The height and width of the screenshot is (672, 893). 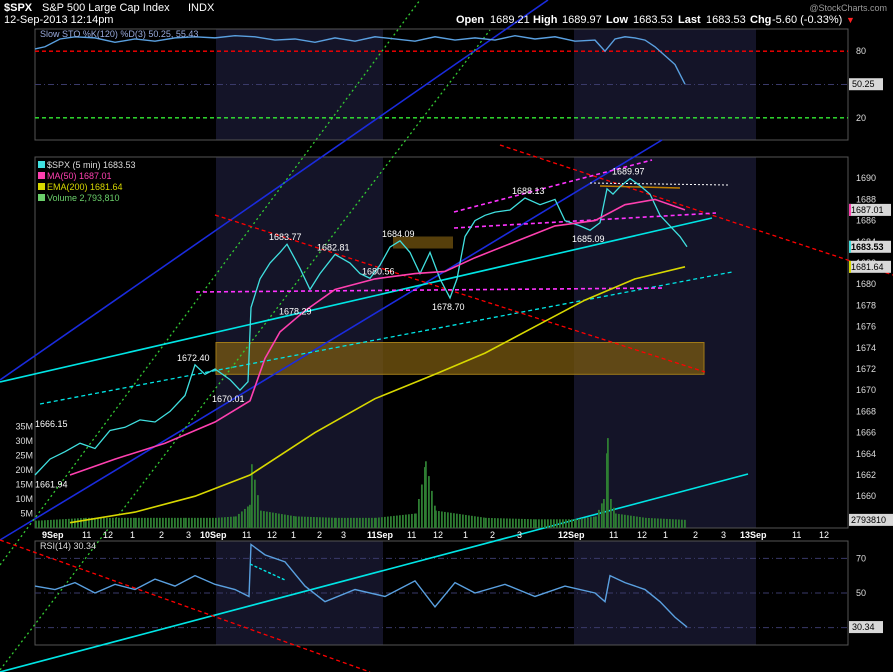 What do you see at coordinates (68, 546) in the screenshot?
I see `rsi-legend: RSI(14) 30.34` at bounding box center [68, 546].